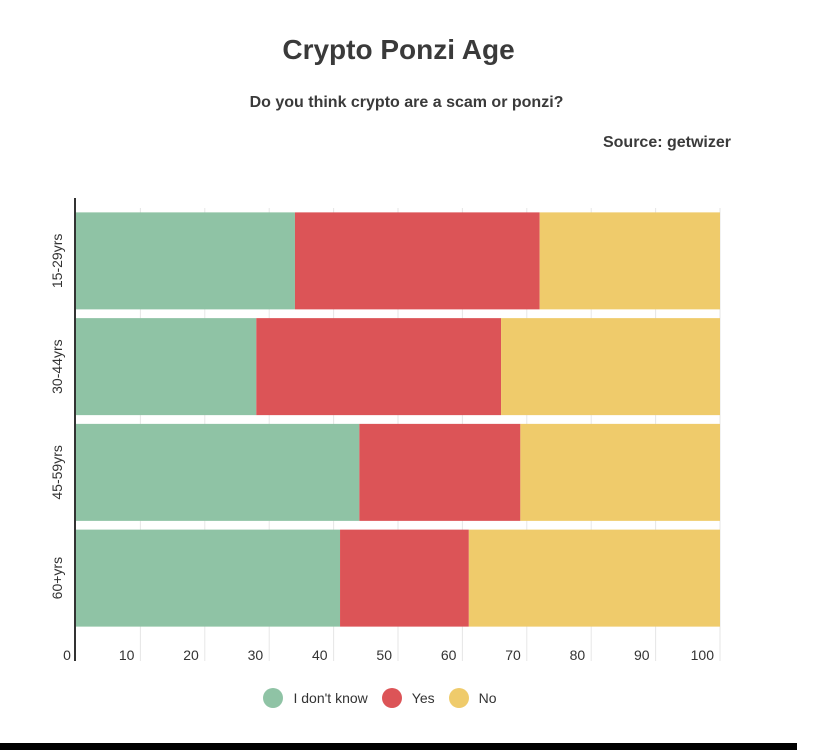  What do you see at coordinates (417, 261) in the screenshot?
I see `bar-15-29yrs-yes` at bounding box center [417, 261].